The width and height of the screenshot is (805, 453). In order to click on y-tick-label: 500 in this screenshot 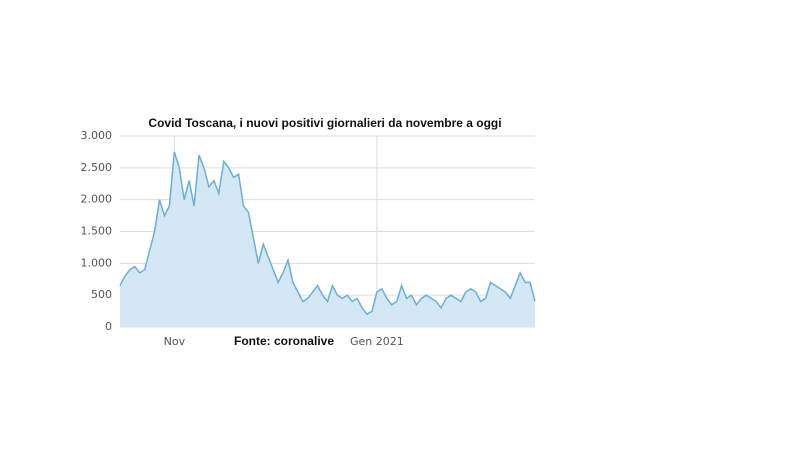, I will do `click(101, 294)`.